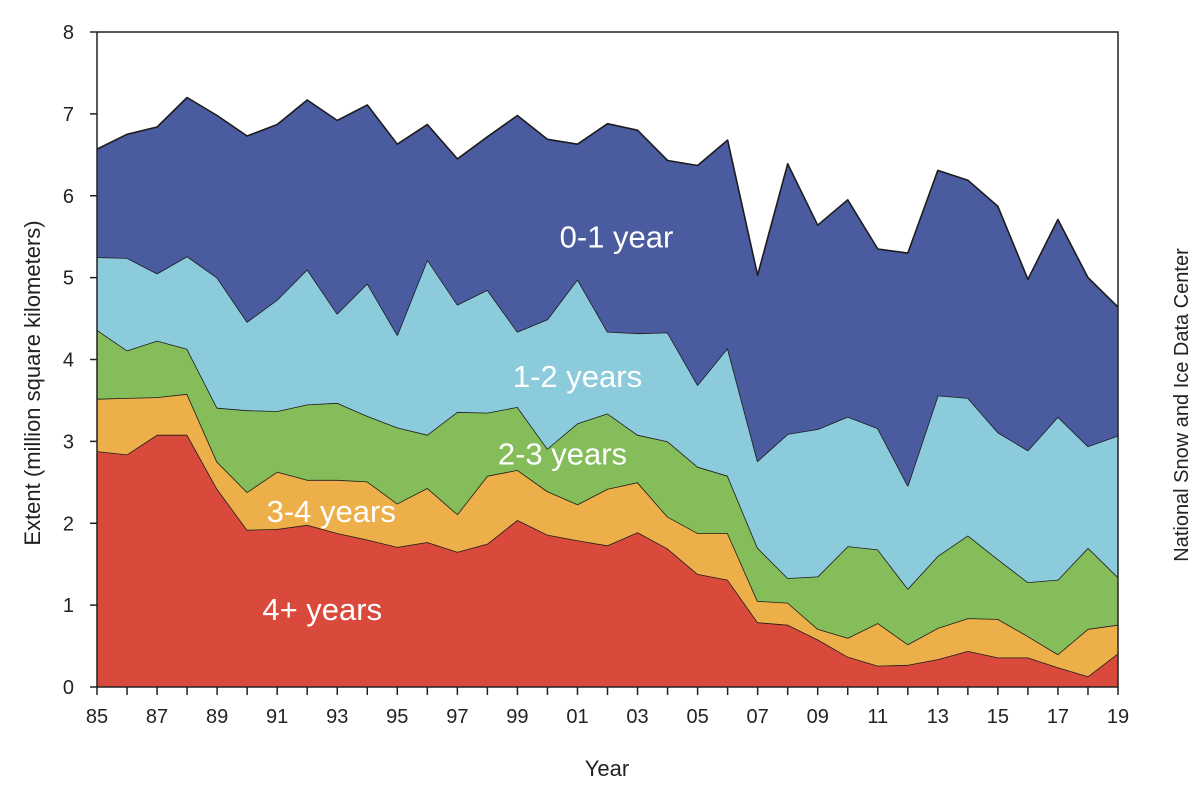  What do you see at coordinates (617, 237) in the screenshot?
I see `band-label-0-1-year: 0-1 year` at bounding box center [617, 237].